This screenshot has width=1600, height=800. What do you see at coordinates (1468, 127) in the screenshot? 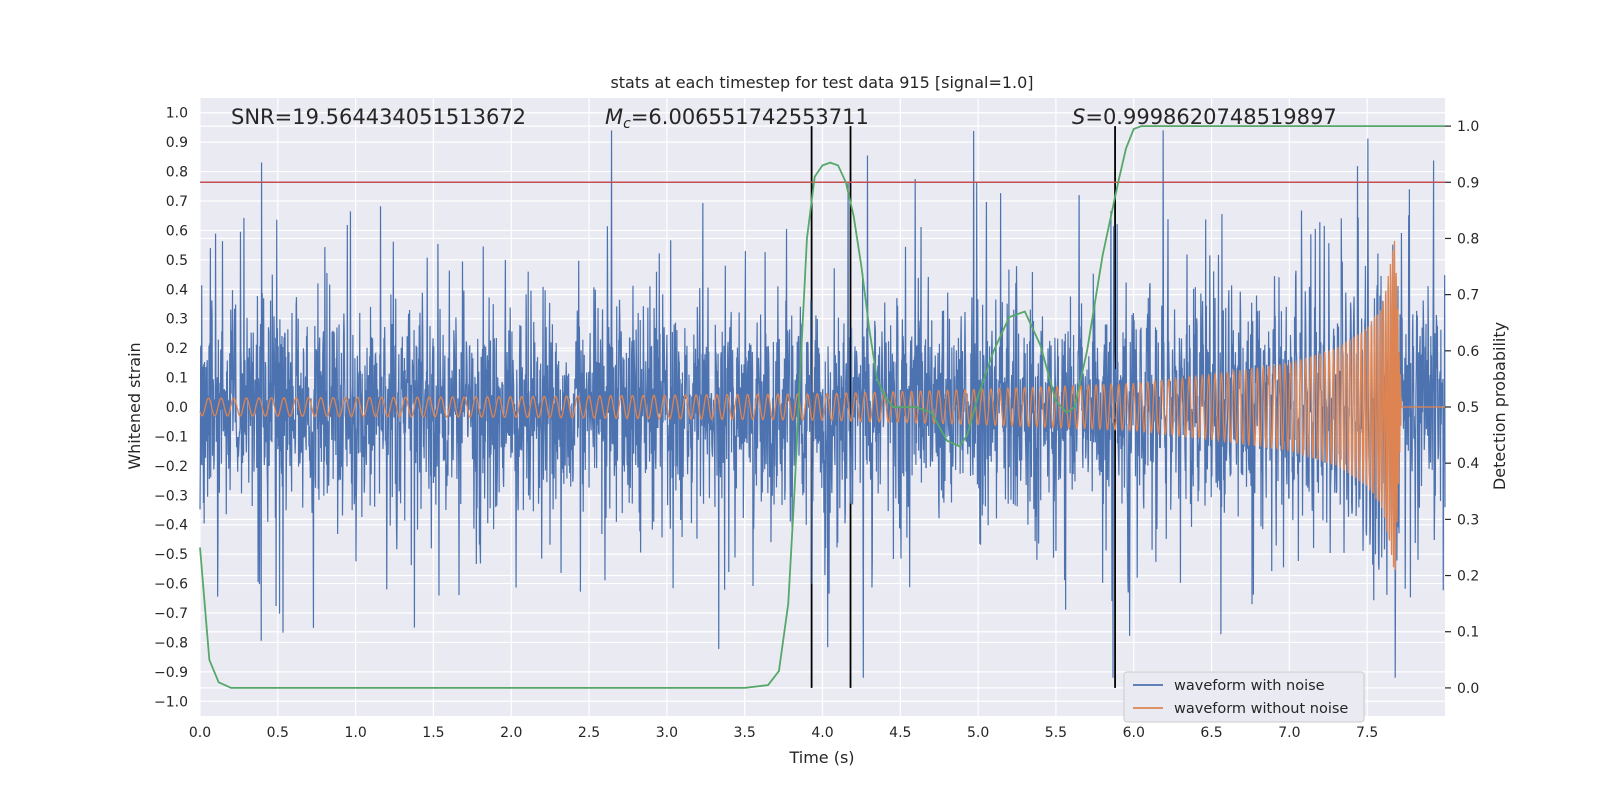
I see `y-right-tick-label: 1.0` at bounding box center [1468, 127].